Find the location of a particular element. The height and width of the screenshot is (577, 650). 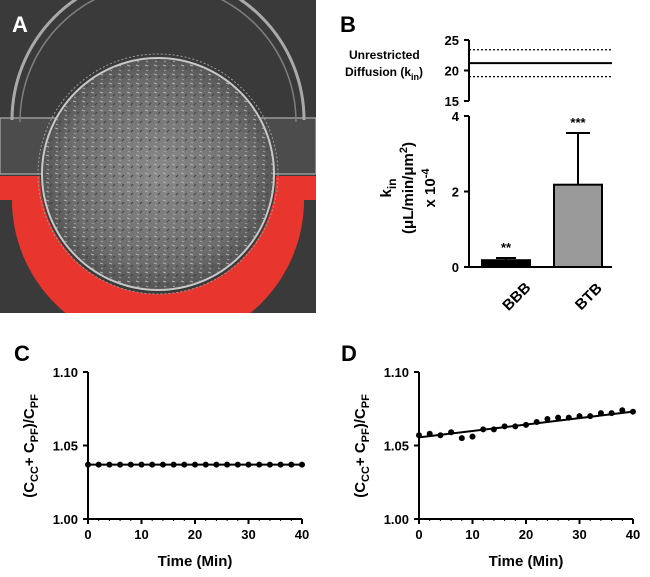

c-x-tick-label: 30 is located at coordinates (248, 534).